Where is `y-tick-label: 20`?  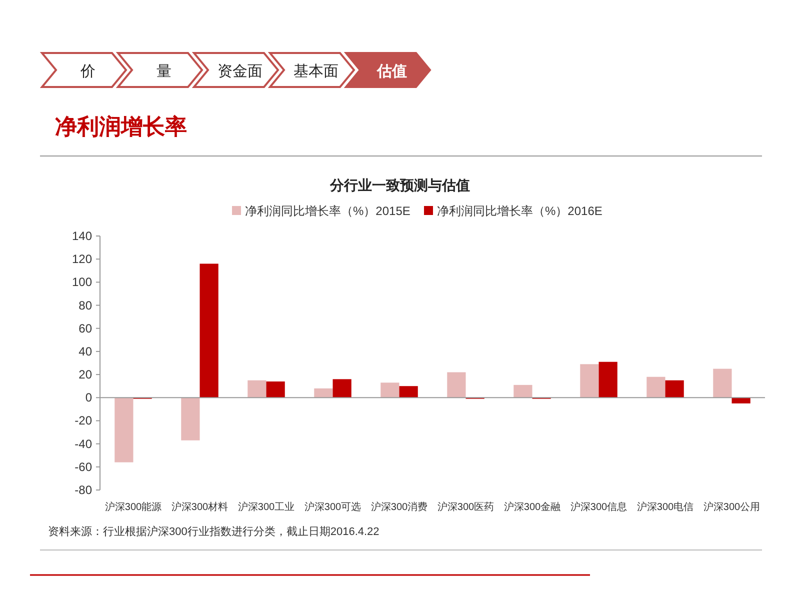
y-tick-label: 20 is located at coordinates (85, 375).